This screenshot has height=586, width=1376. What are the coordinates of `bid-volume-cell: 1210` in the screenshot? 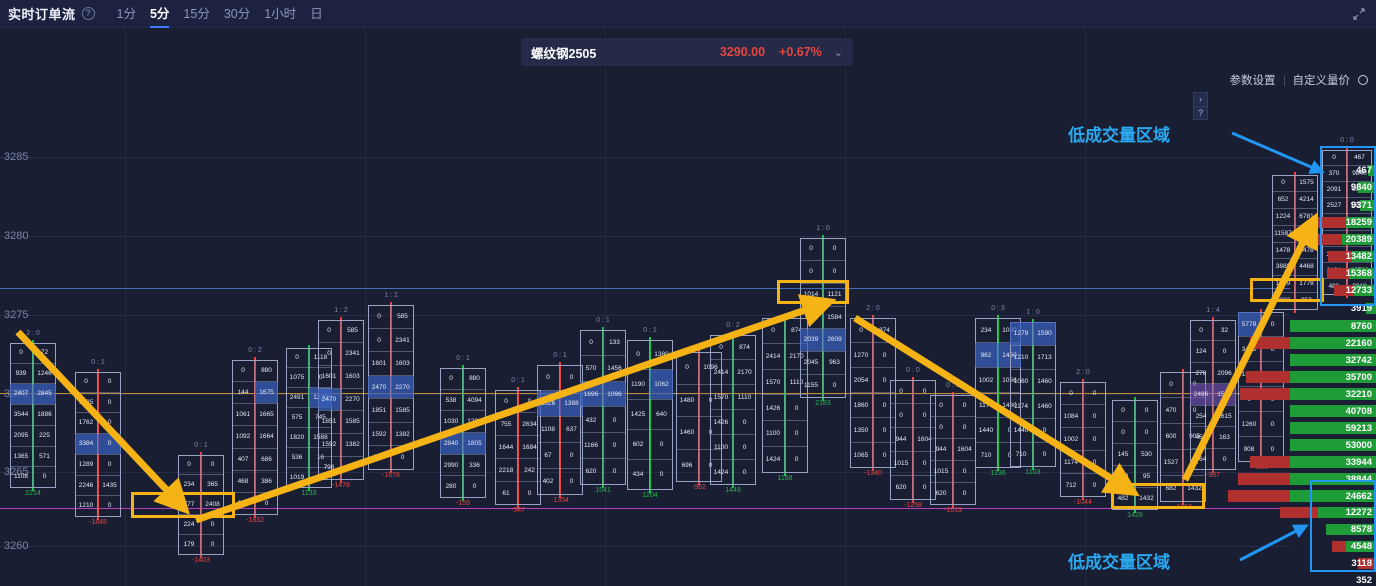 It's located at (1021, 358).